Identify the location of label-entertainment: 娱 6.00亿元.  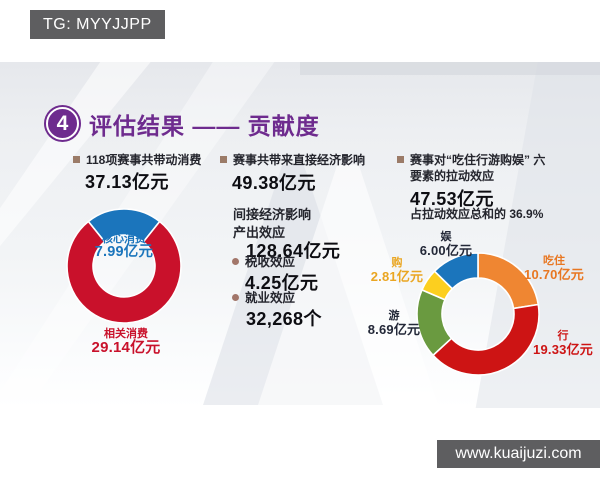
(446, 244).